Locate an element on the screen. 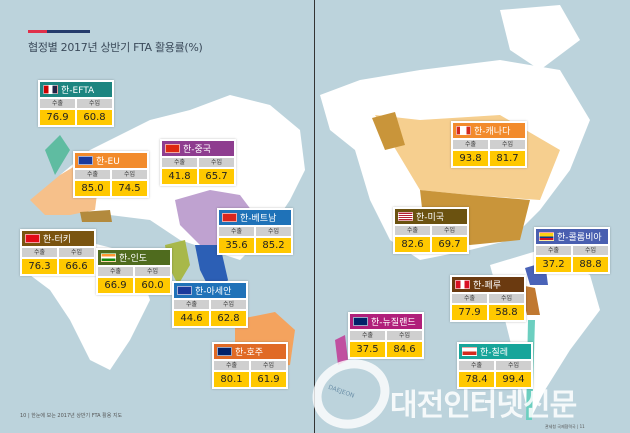 This screenshot has height=433, width=630. fta-name: 한-EU is located at coordinates (108, 162).